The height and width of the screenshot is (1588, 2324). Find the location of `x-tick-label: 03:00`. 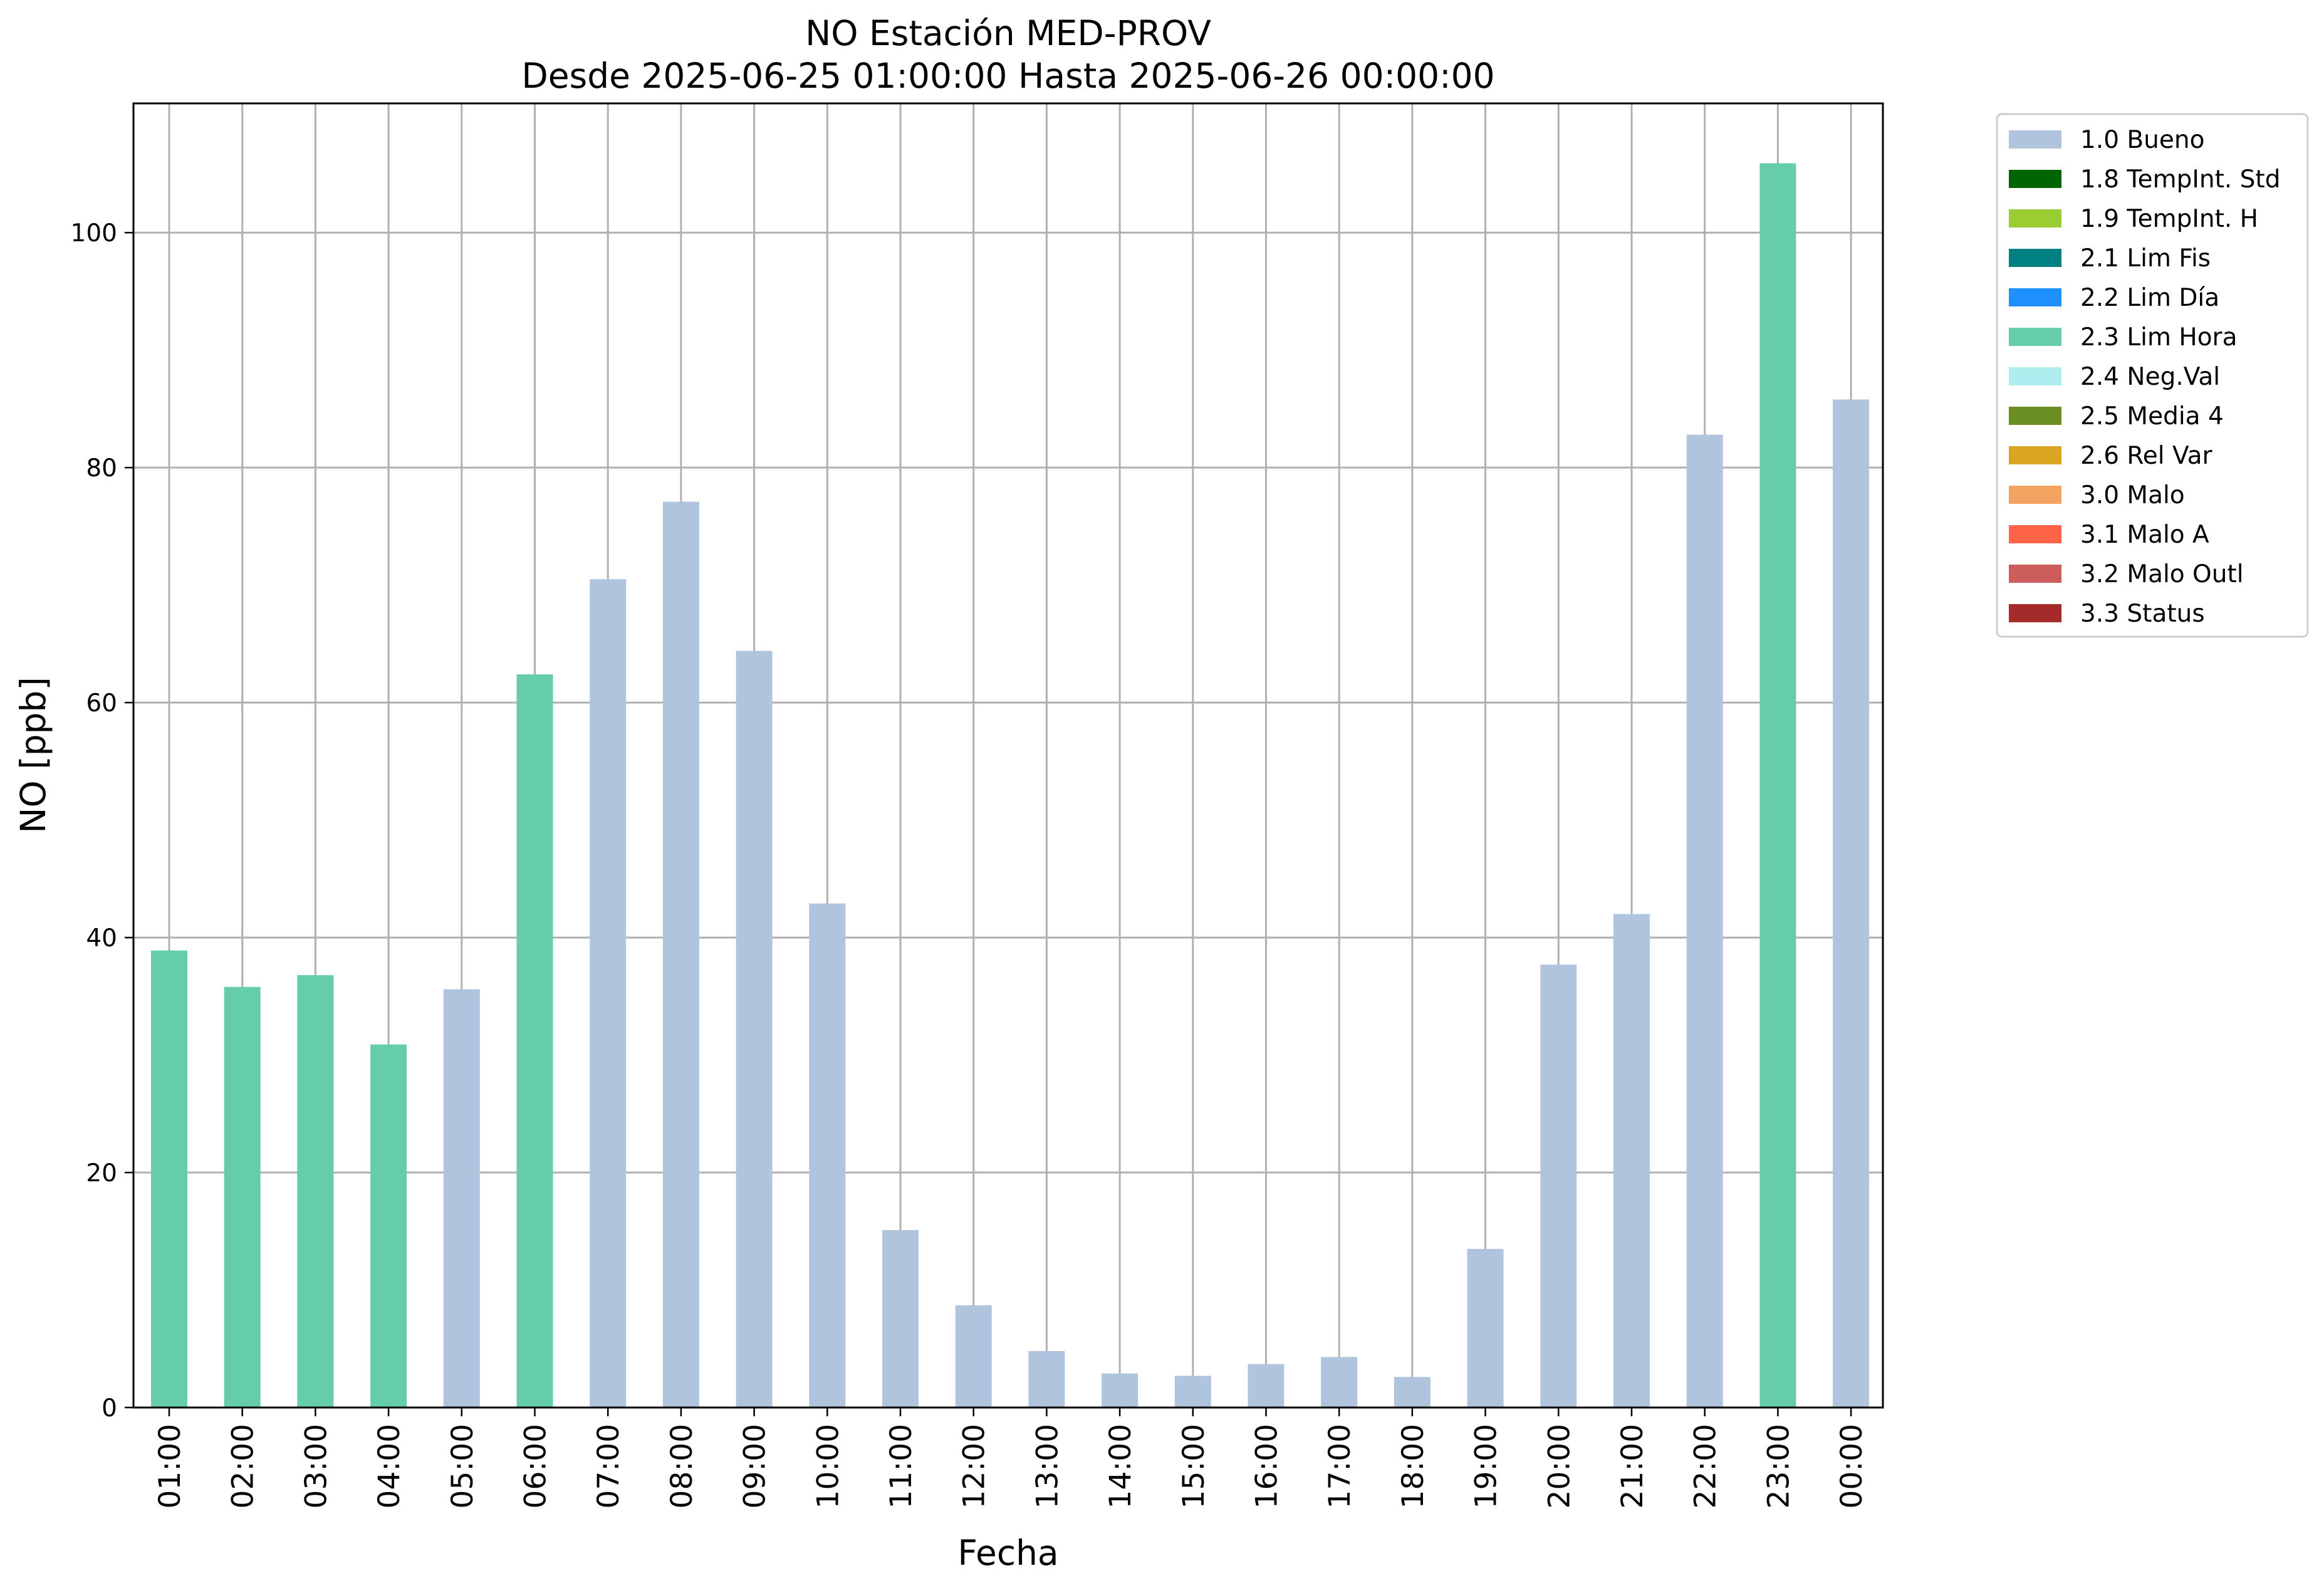

x-tick-label: 03:00 is located at coordinates (316, 1466).